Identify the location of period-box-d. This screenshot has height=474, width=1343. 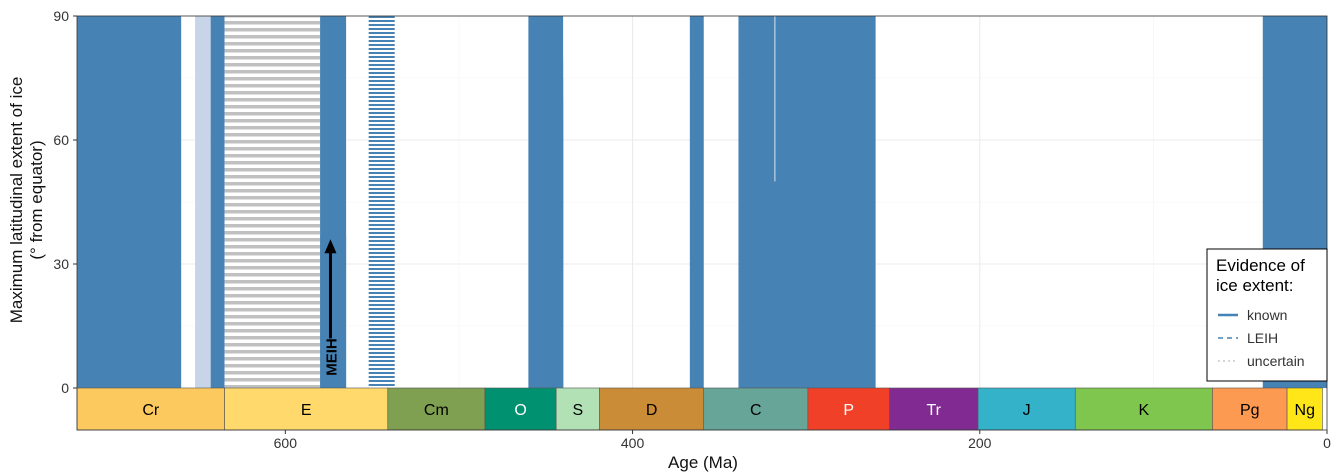
(652, 409).